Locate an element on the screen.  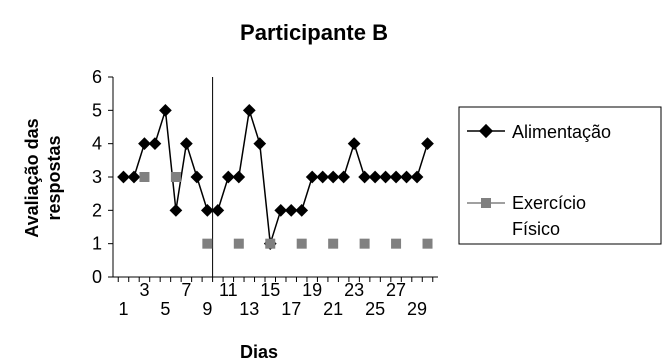
y-tick-label: 6 is located at coordinates (97, 77).